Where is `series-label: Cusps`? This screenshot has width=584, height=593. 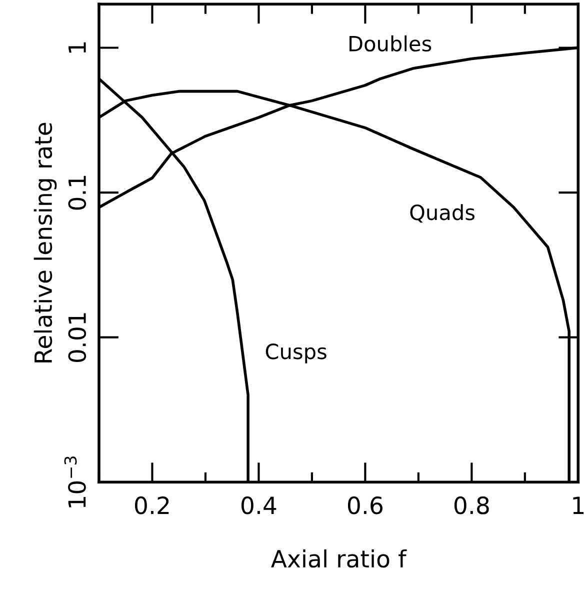
series-label: Cusps is located at coordinates (296, 354).